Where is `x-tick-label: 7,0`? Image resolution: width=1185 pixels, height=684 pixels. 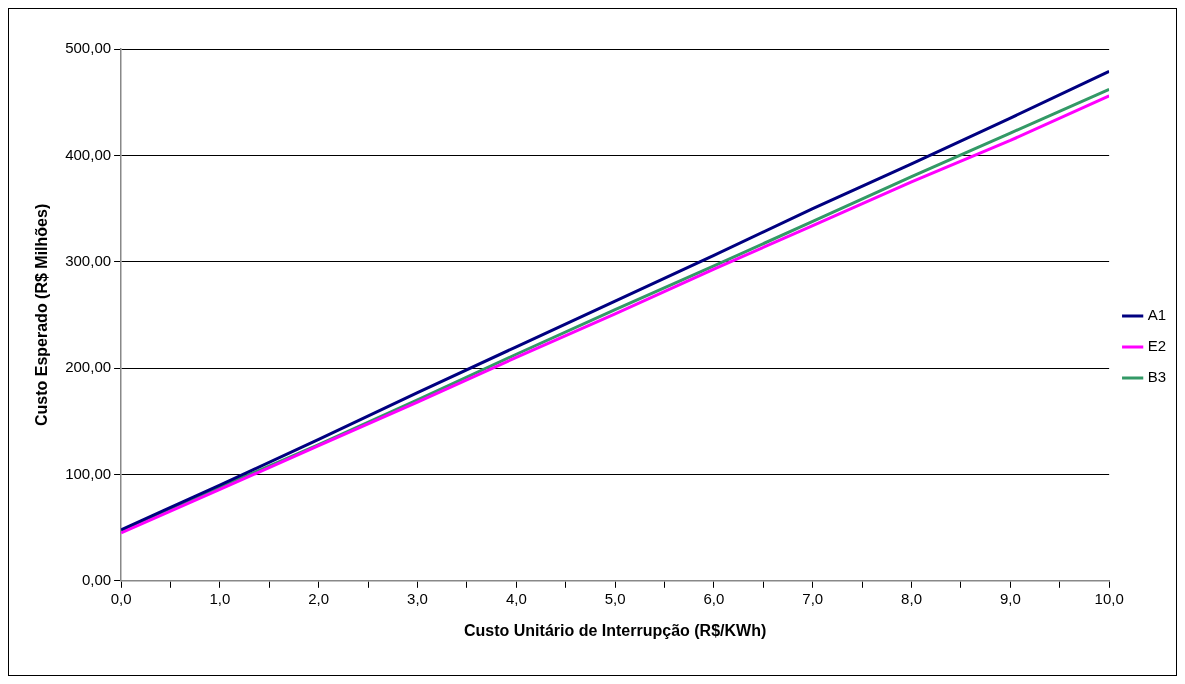 x-tick-label: 7,0 is located at coordinates (813, 598).